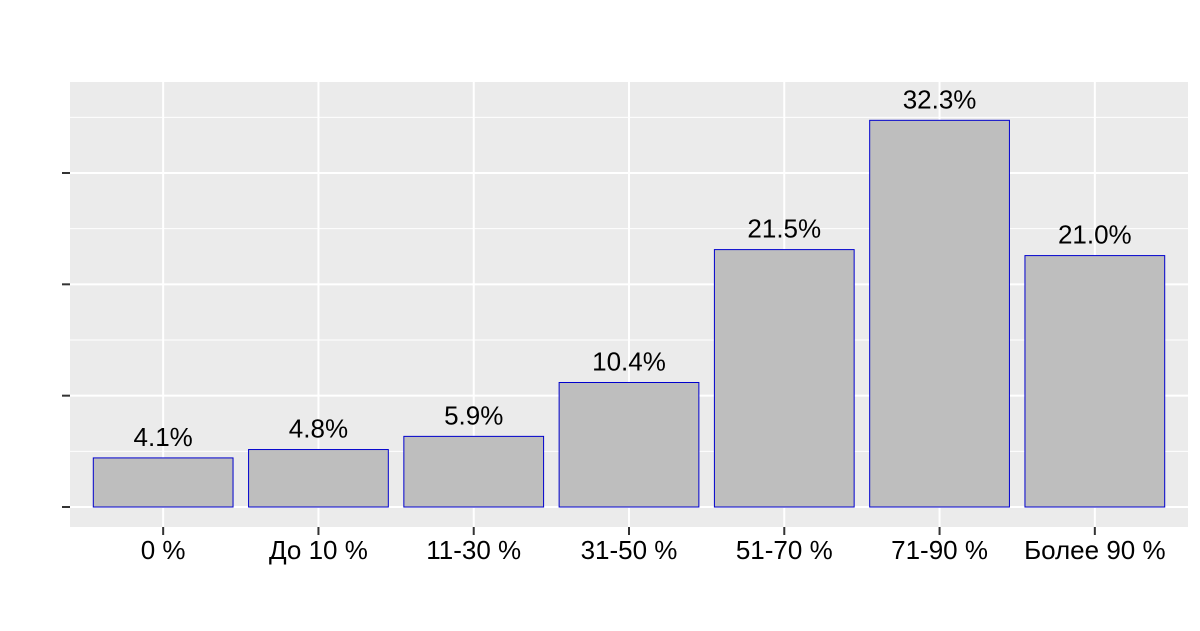  Describe the element at coordinates (1095, 550) in the screenshot. I see `x-tick-label: Более 90 %` at that location.